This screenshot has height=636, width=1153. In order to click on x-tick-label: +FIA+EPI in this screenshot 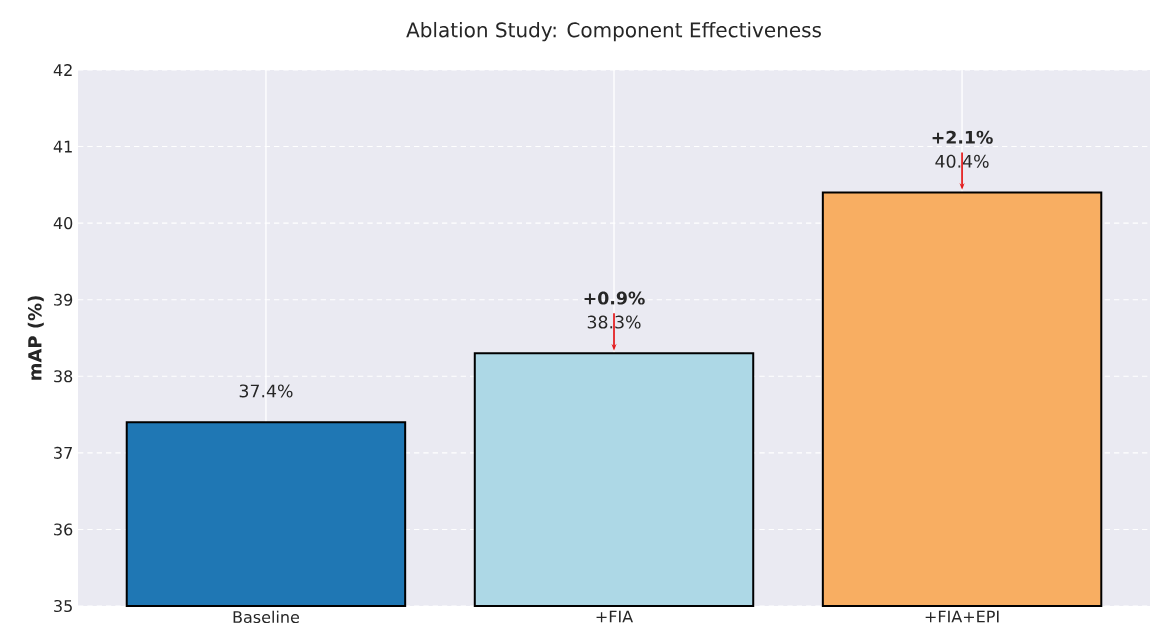, I will do `click(962, 616)`.